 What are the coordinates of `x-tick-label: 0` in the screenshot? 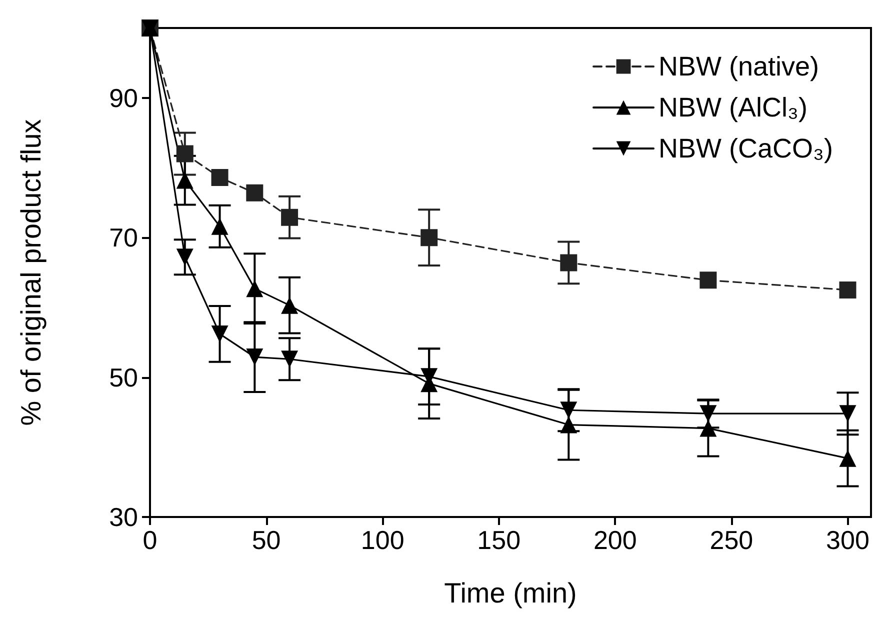 It's located at (150, 540).